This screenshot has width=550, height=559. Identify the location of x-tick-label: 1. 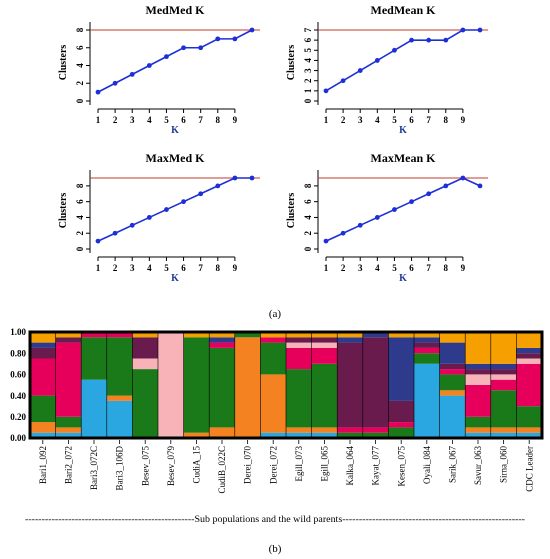
(326, 120).